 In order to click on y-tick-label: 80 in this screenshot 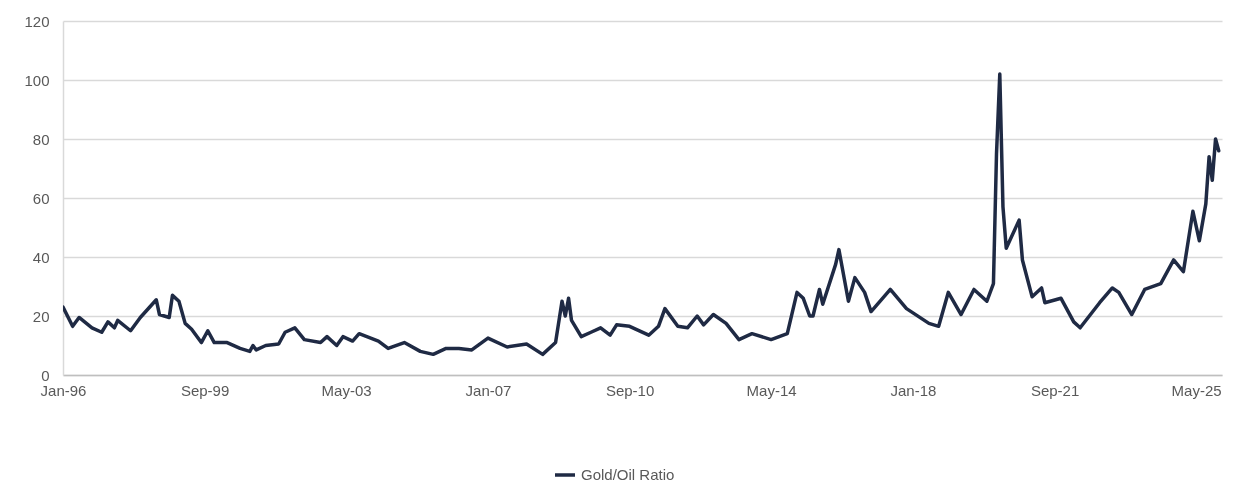, I will do `click(41, 139)`.